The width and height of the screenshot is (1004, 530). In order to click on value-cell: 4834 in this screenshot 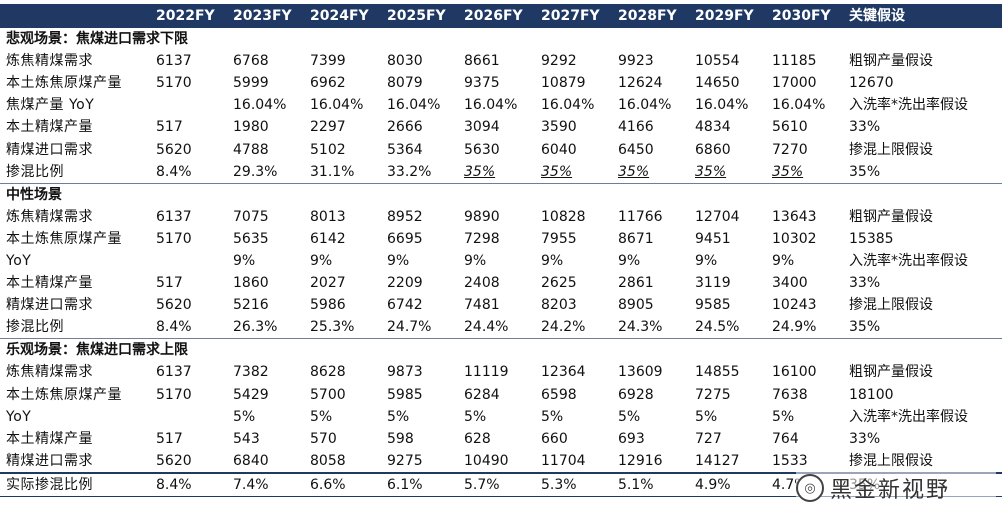, I will do `click(713, 127)`.